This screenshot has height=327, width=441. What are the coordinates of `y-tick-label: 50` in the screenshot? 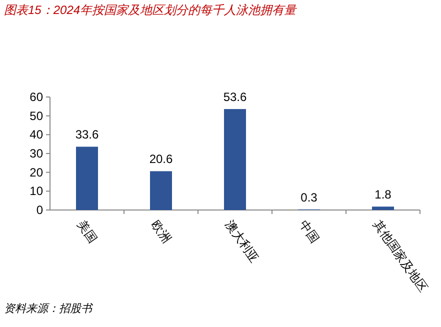 It's located at (37, 115).